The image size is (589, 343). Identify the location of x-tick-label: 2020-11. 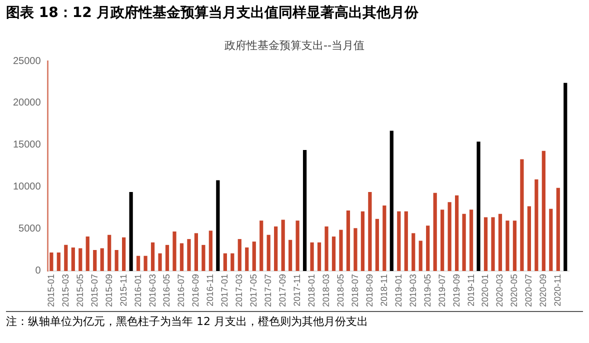
(557, 290).